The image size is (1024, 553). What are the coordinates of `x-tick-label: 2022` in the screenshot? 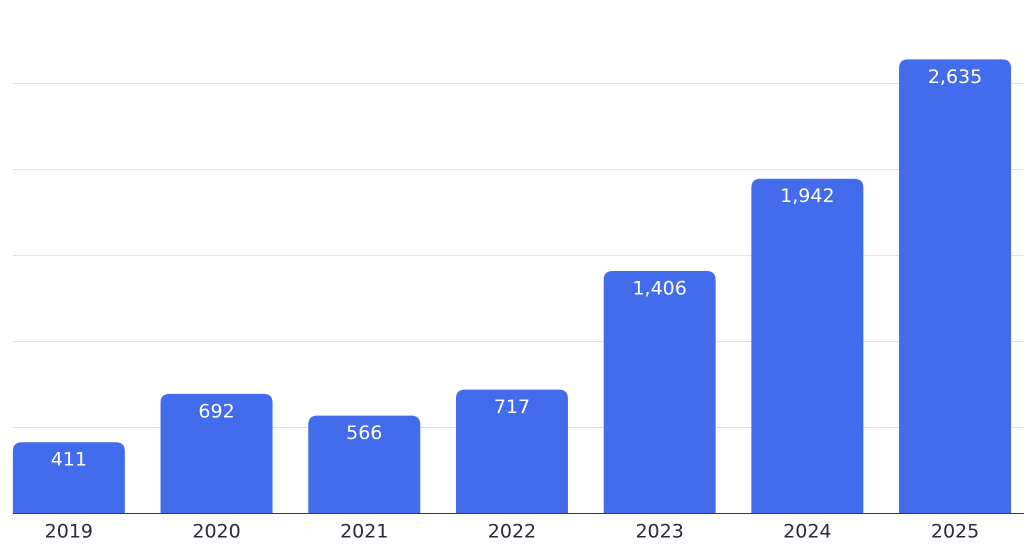 It's located at (512, 532).